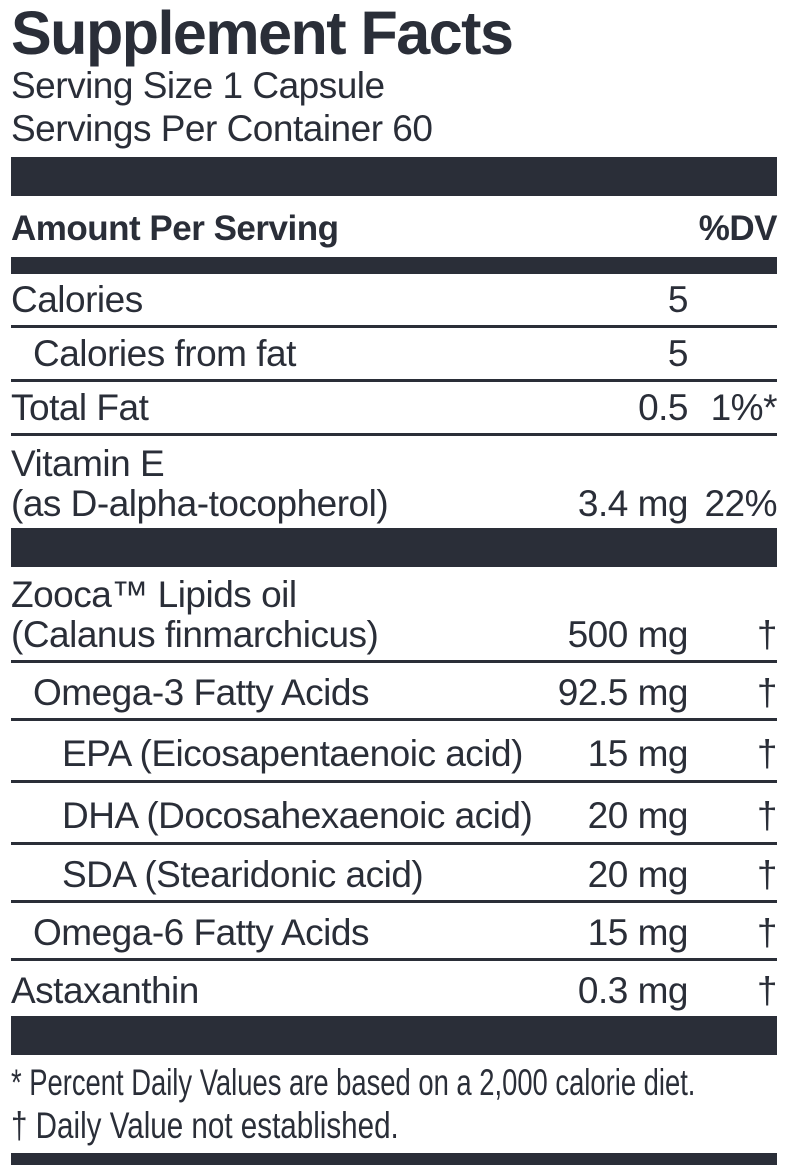 This screenshot has height=1165, width=794. Describe the element at coordinates (175, 228) in the screenshot. I see `amount-per-serving-header: Amount Per Serving` at that location.